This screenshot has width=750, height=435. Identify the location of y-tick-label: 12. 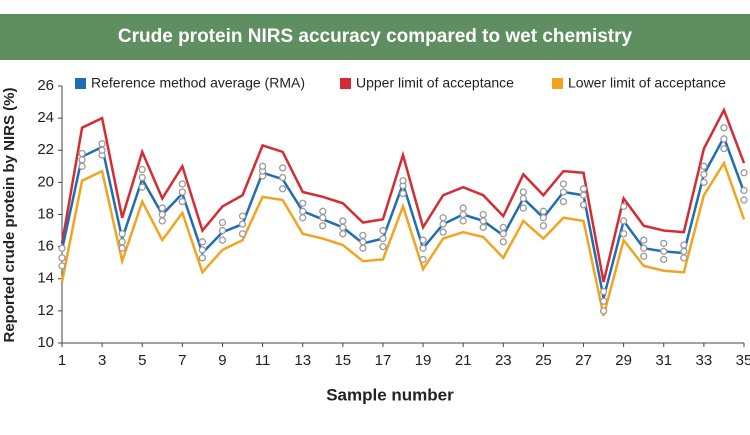
(45, 310).